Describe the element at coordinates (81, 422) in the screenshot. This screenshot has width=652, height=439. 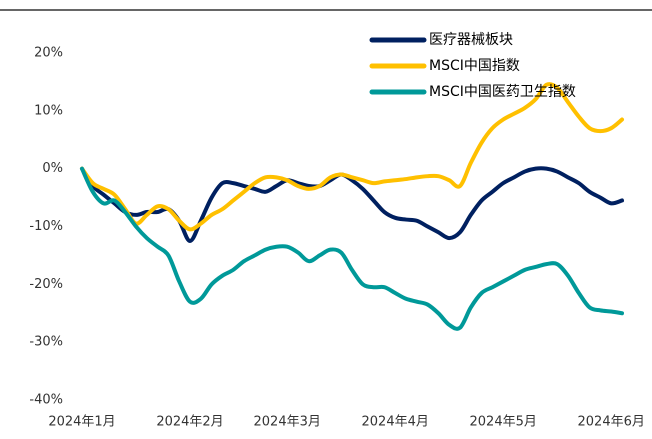
I see `x-tick-label: 2024年1月` at that location.